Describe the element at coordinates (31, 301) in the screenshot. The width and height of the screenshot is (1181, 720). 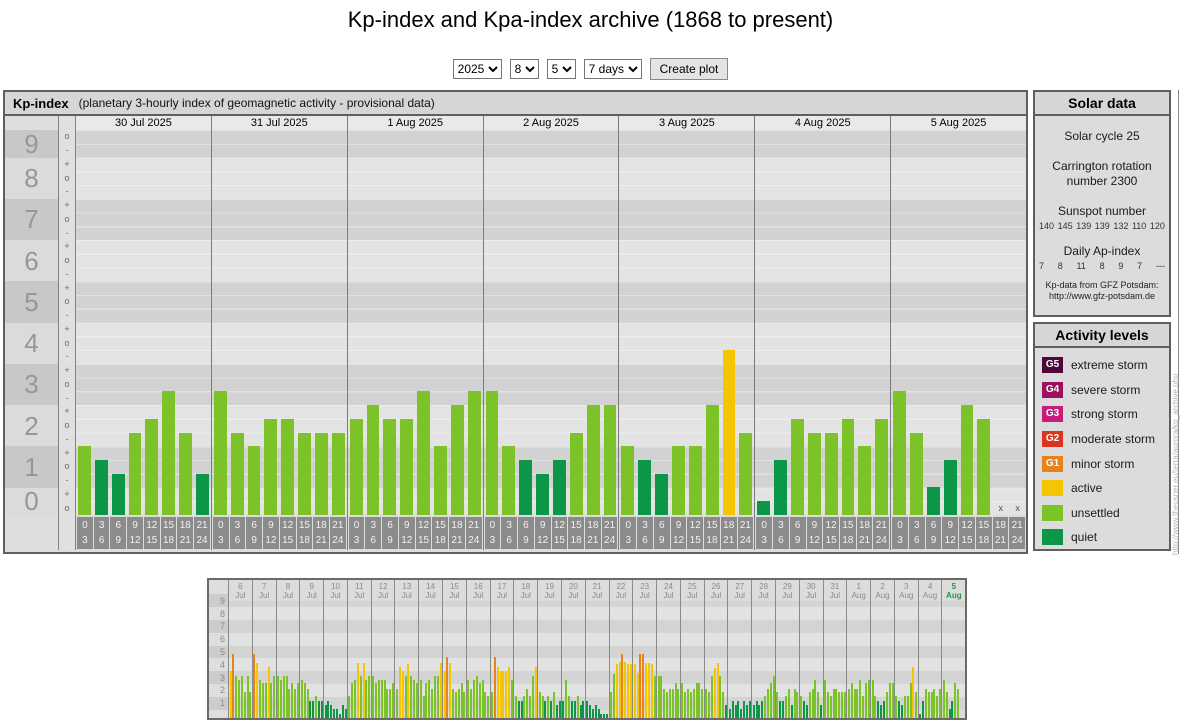
I see `y-axis-number: 5` at that location.